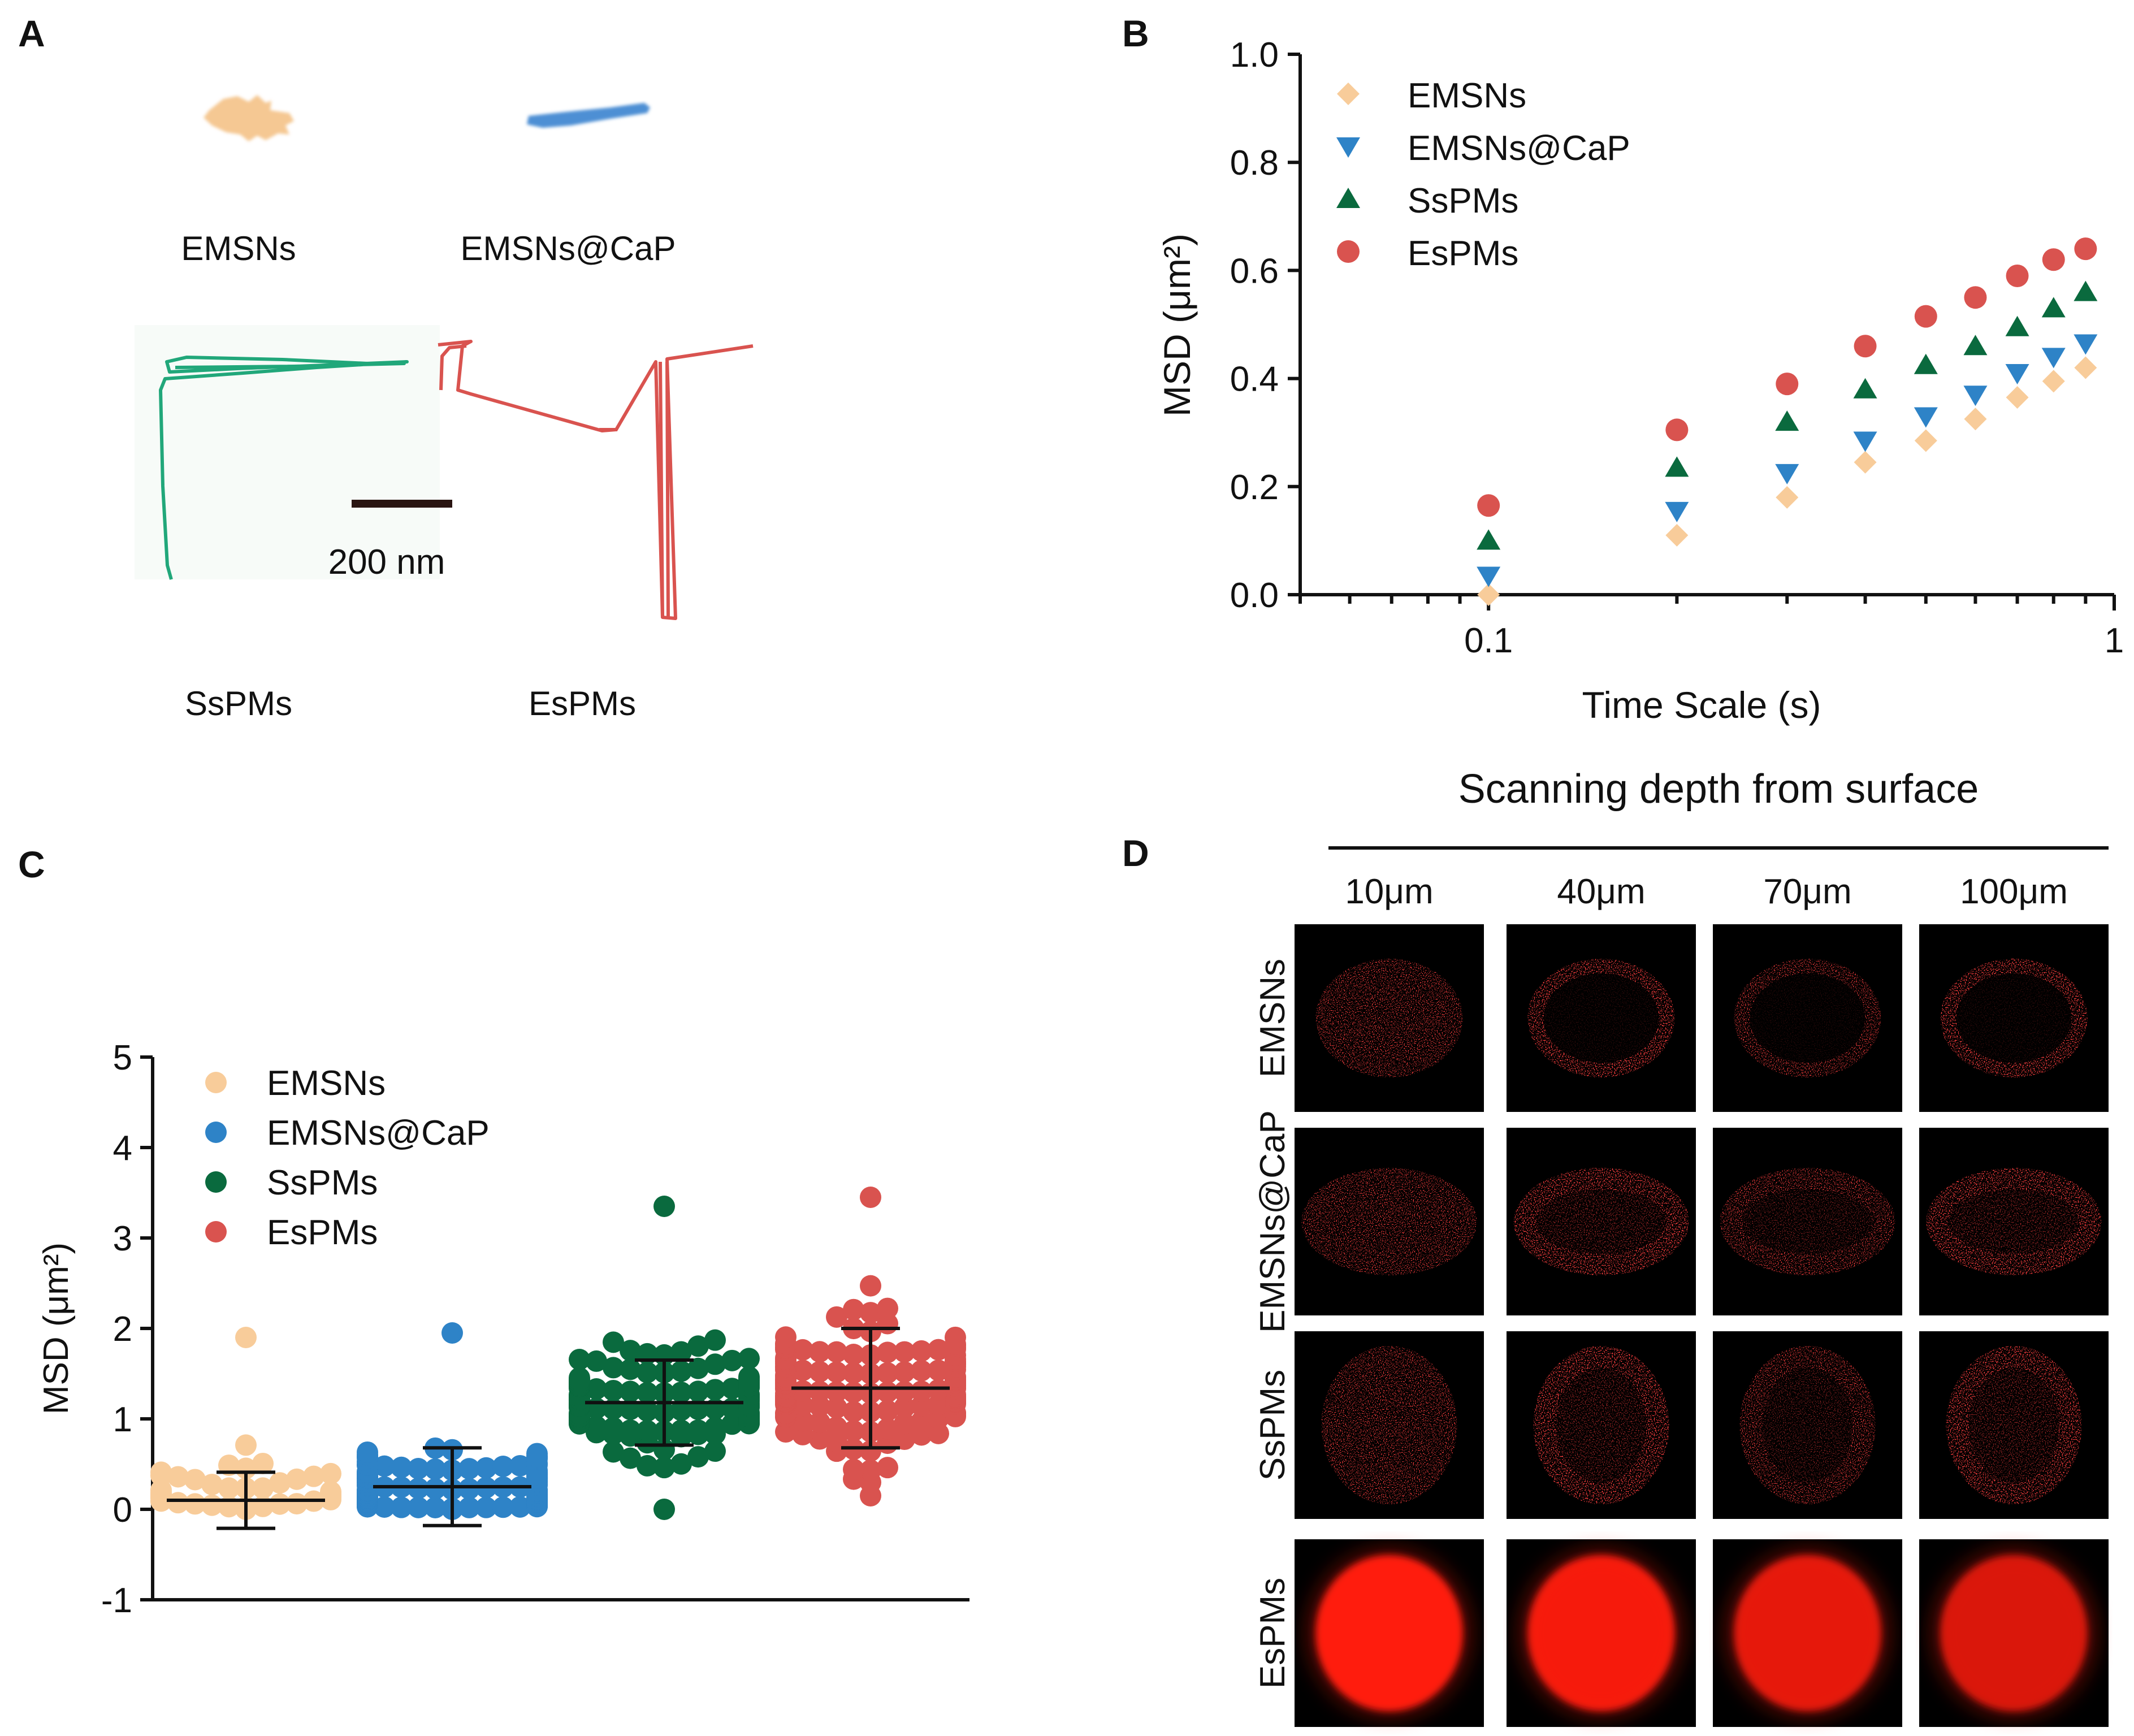  I want to click on panel-d-title-rule, so click(1719, 848).